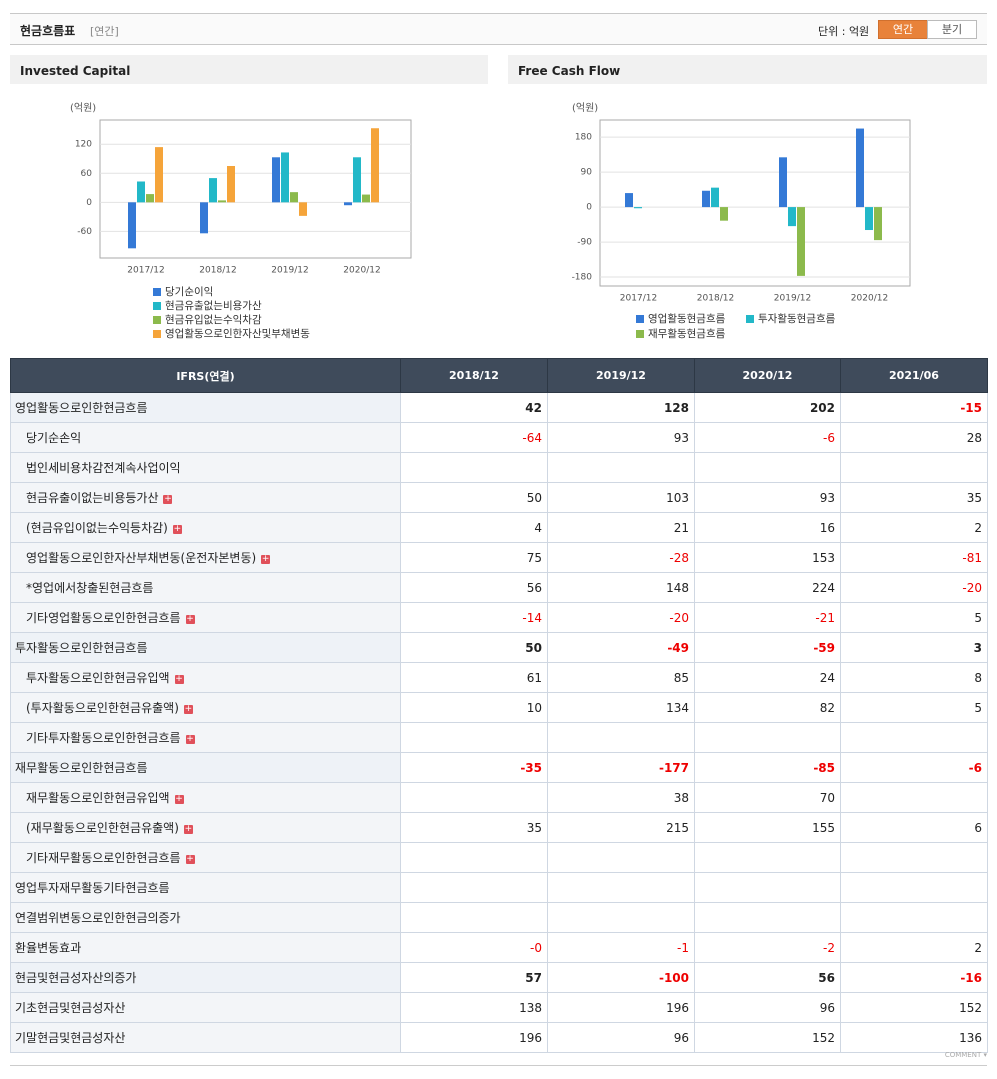 This screenshot has width=997, height=1079. What do you see at coordinates (869, 299) in the screenshot?
I see `x-tick-label: 2020/12` at bounding box center [869, 299].